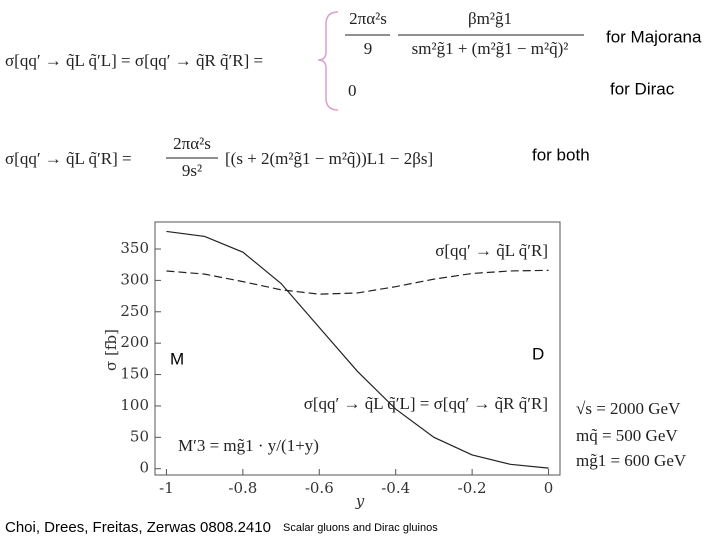 Image resolution: width=720 pixels, height=540 pixels. Describe the element at coordinates (490, 48) in the screenshot. I see `fraction-denominator: sm²g̃1 + (m²g̃1 − m²q̃)²` at that location.